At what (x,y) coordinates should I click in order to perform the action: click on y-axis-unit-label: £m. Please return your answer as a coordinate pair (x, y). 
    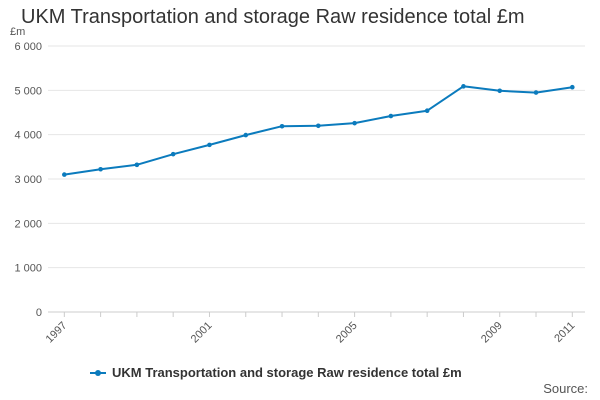
    Looking at the image, I should click on (18, 32).